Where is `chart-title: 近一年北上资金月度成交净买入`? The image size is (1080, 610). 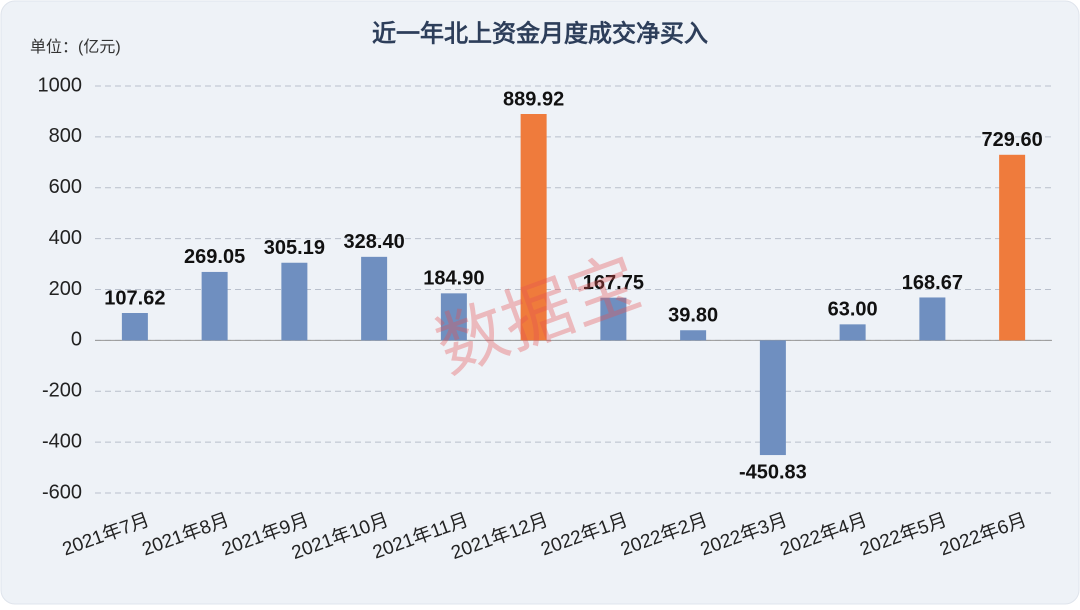
chart-title: 近一年北上资金月度成交净买入 is located at coordinates (540, 33).